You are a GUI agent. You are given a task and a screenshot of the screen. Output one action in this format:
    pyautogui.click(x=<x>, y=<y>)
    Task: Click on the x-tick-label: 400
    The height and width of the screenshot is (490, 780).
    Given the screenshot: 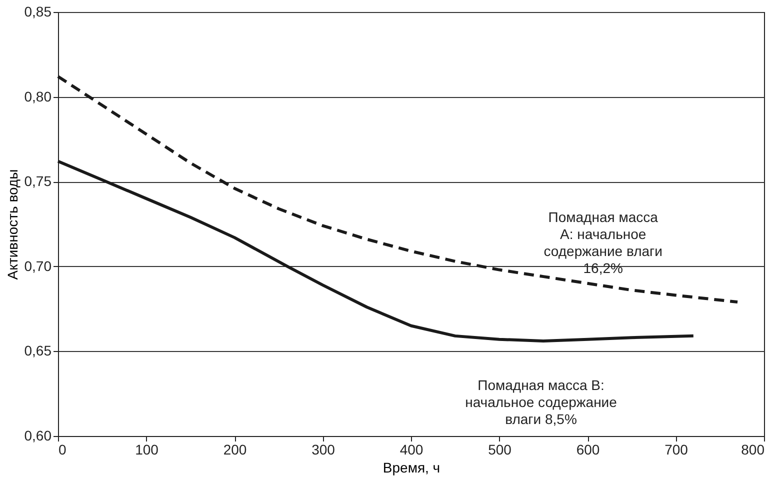 What is the action you would take?
    pyautogui.click(x=412, y=450)
    